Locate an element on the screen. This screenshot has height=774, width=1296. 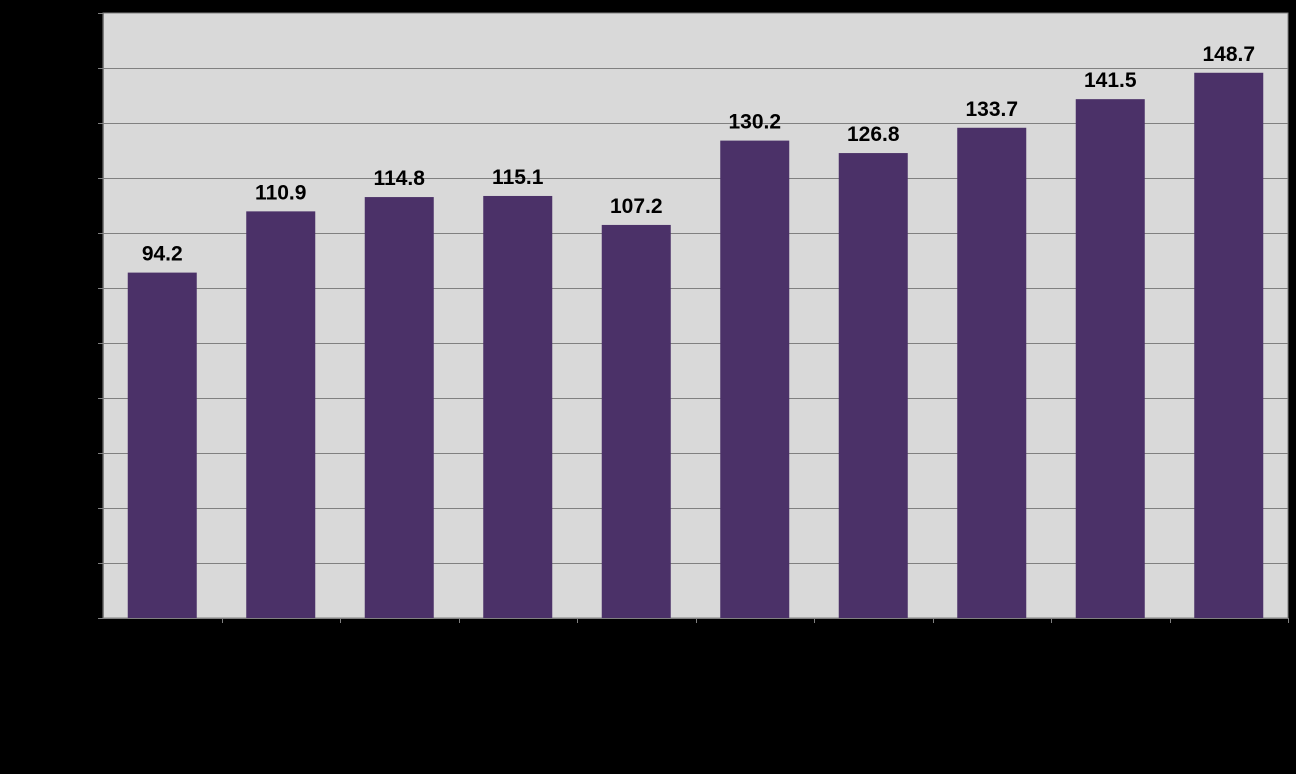
data-label: 114.8 is located at coordinates (400, 178).